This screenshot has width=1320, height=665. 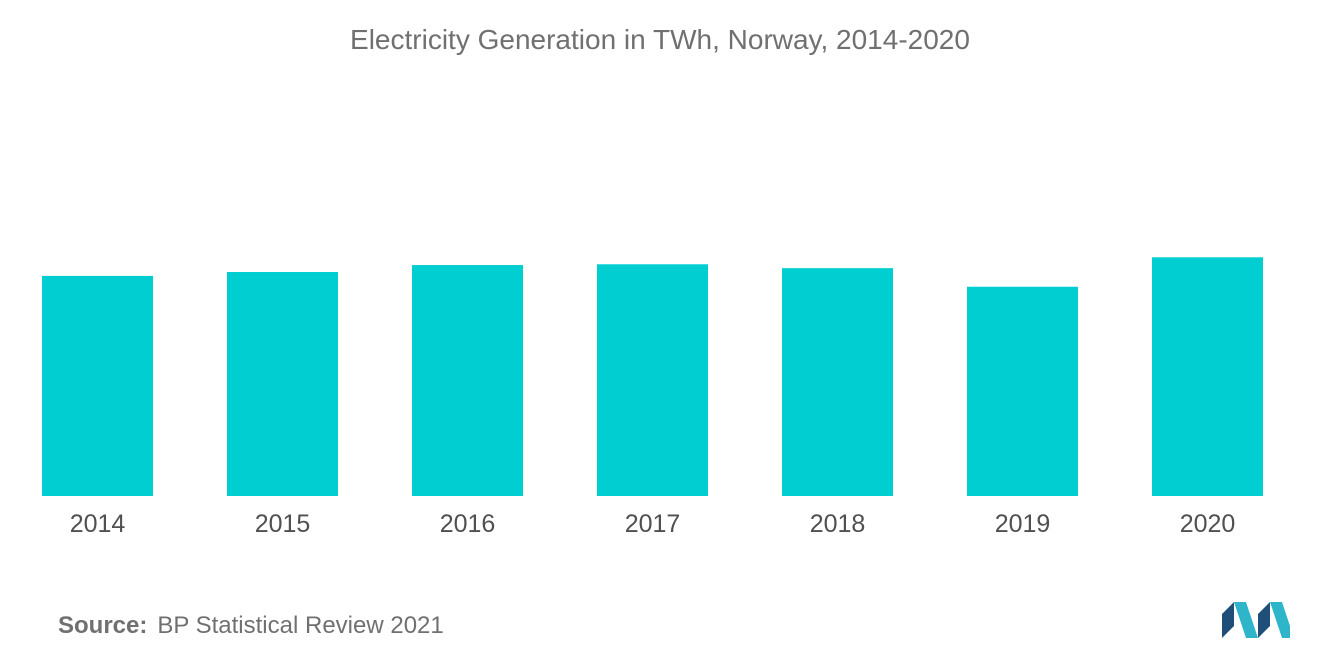 What do you see at coordinates (300, 625) in the screenshot?
I see `source-text: BP Statistical Review 2021` at bounding box center [300, 625].